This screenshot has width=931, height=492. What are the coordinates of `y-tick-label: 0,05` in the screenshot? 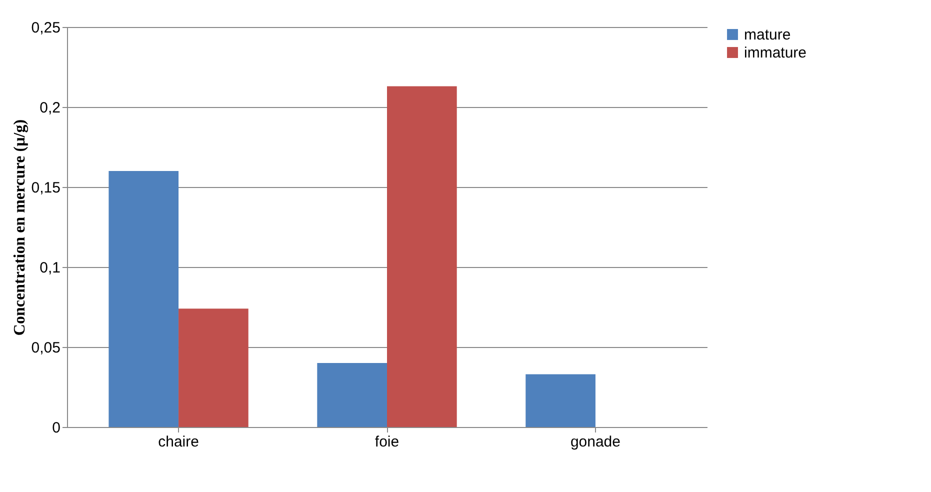 It's located at (45, 348).